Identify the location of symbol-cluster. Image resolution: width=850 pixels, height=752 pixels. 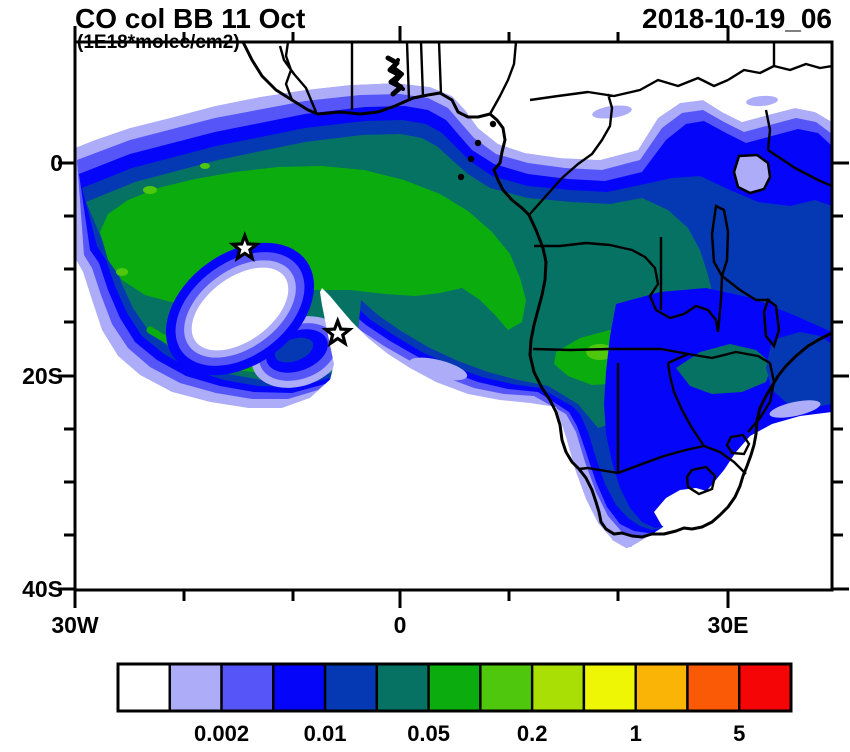
(395, 76).